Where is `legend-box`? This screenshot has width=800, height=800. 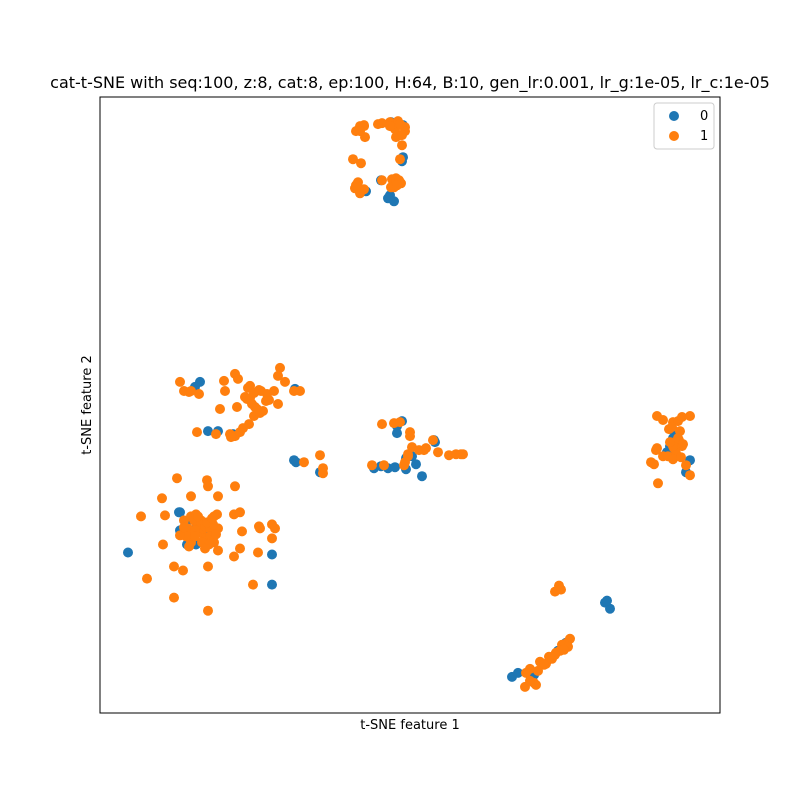 legend-box is located at coordinates (684, 126).